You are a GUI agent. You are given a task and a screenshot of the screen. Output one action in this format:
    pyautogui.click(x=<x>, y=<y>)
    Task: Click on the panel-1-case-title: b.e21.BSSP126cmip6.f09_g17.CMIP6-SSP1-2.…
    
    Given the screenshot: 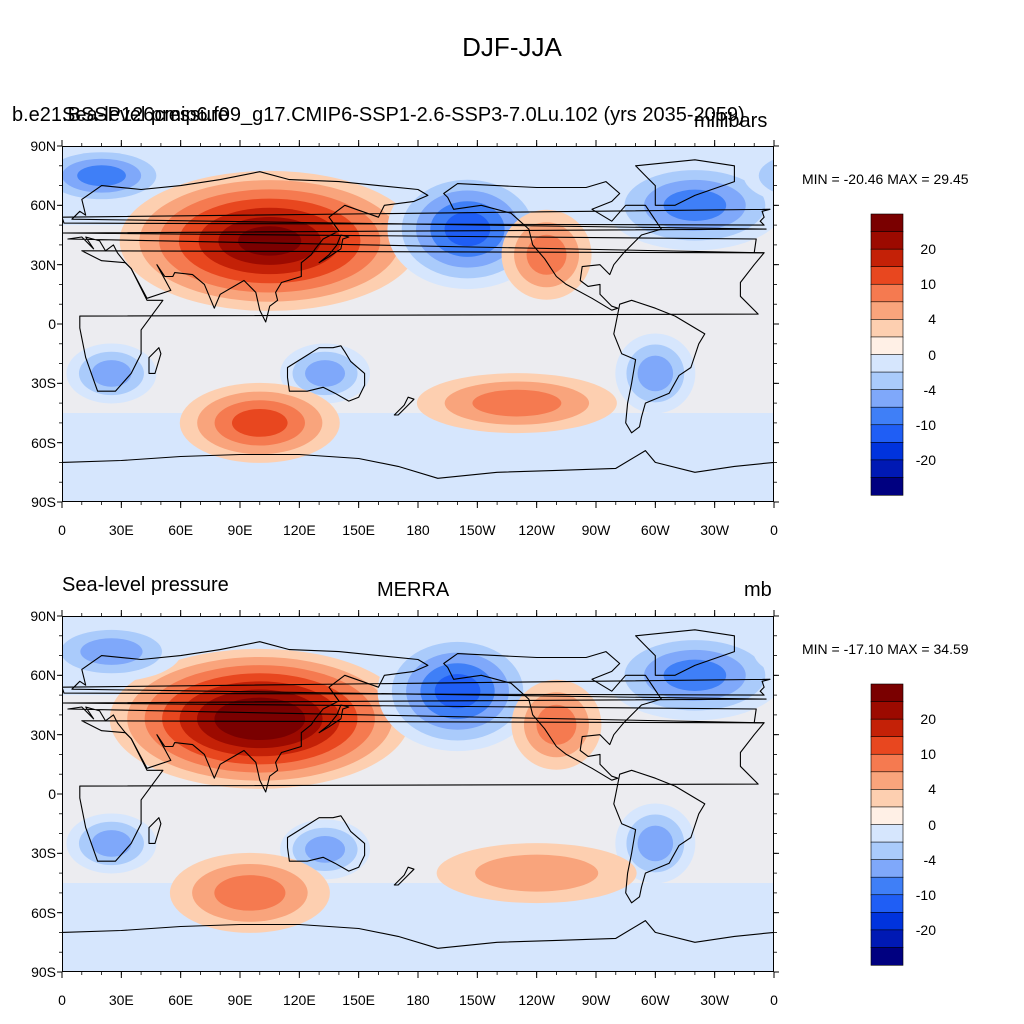 What is the action you would take?
    pyautogui.click(x=378, y=115)
    